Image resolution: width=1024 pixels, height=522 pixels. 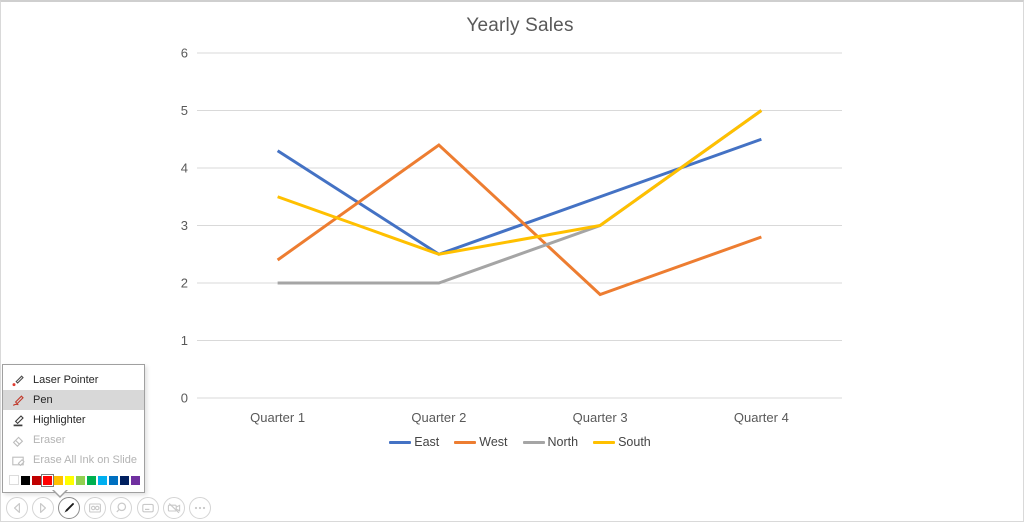 I want to click on menu-callout-arrow, so click(x=60, y=493).